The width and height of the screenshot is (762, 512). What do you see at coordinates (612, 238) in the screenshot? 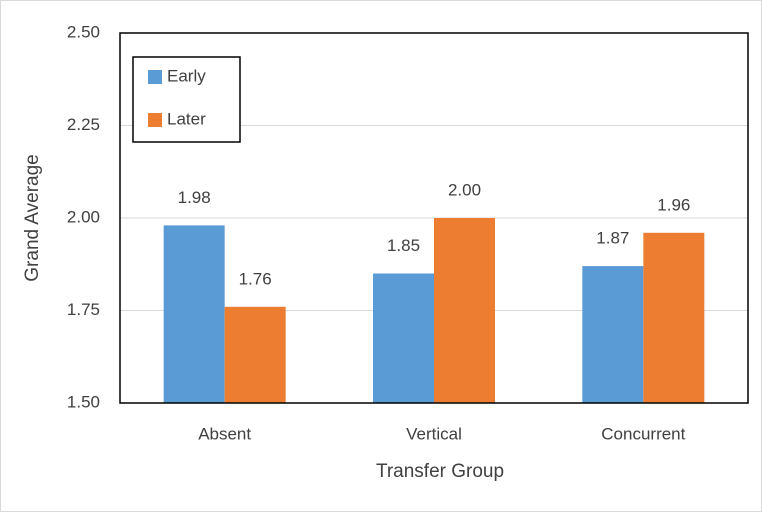
I see `data-label: 1.87` at bounding box center [612, 238].